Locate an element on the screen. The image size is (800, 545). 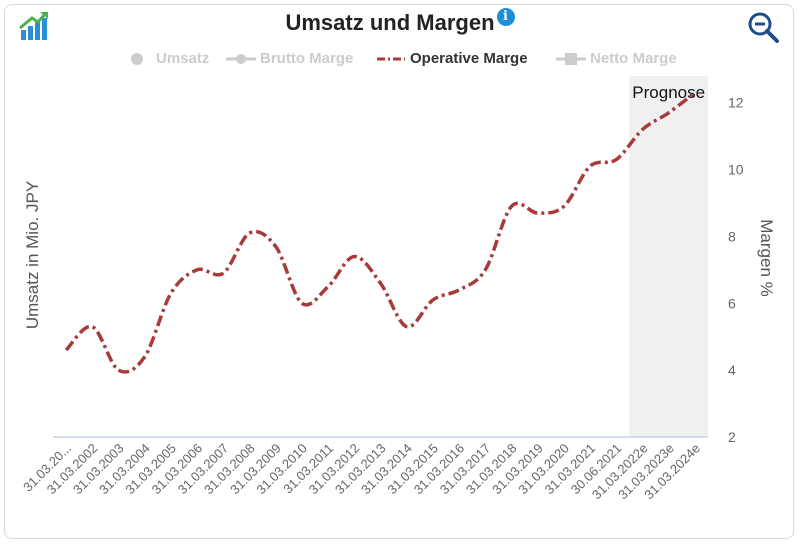
y-tick-label: 6 is located at coordinates (732, 303).